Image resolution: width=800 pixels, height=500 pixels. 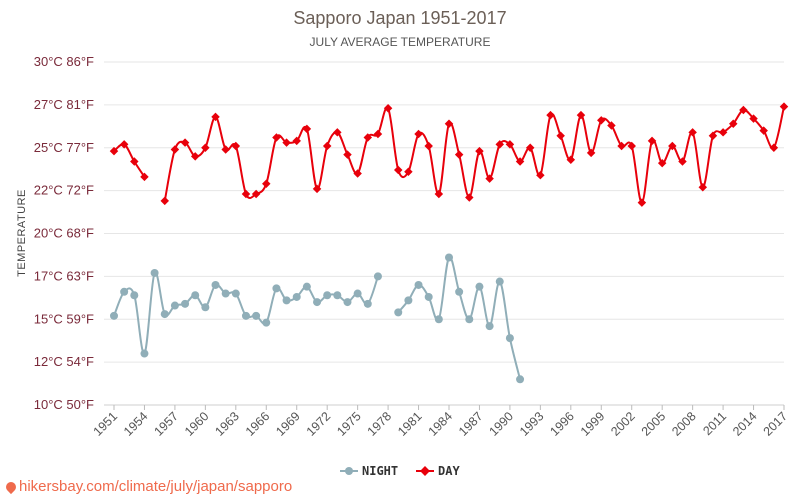 I want to click on legend-item-day: DAY, so click(x=438, y=471).